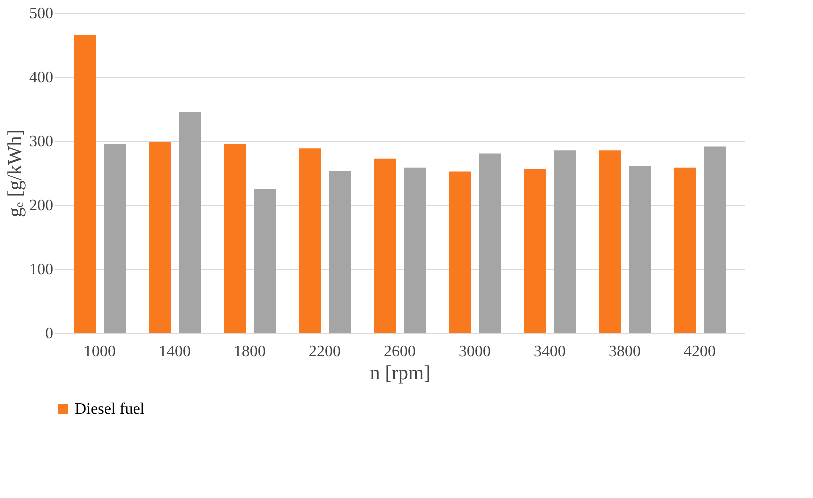  What do you see at coordinates (400, 373) in the screenshot?
I see `x-axis-title: n [rpm]` at bounding box center [400, 373].